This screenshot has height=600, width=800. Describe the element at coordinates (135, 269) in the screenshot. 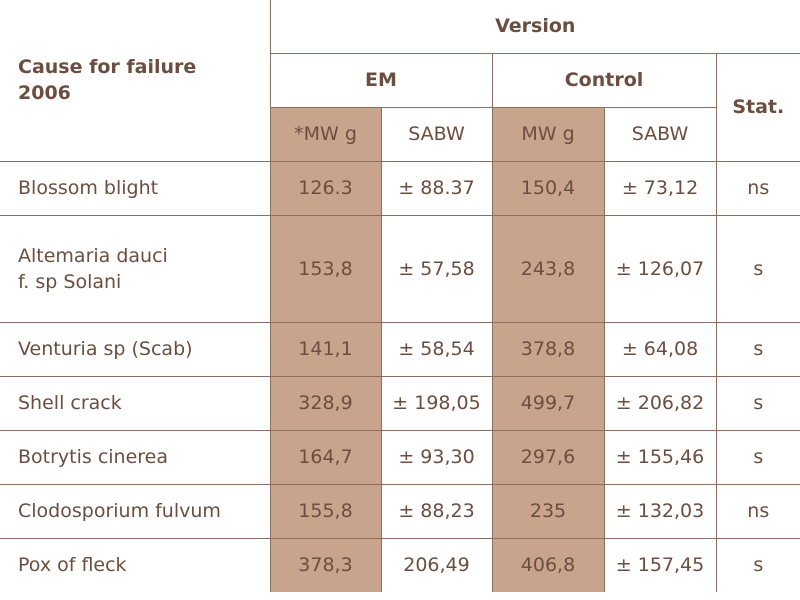

I see `cause-cell: Altemaria dauci f. sp Solani` at that location.